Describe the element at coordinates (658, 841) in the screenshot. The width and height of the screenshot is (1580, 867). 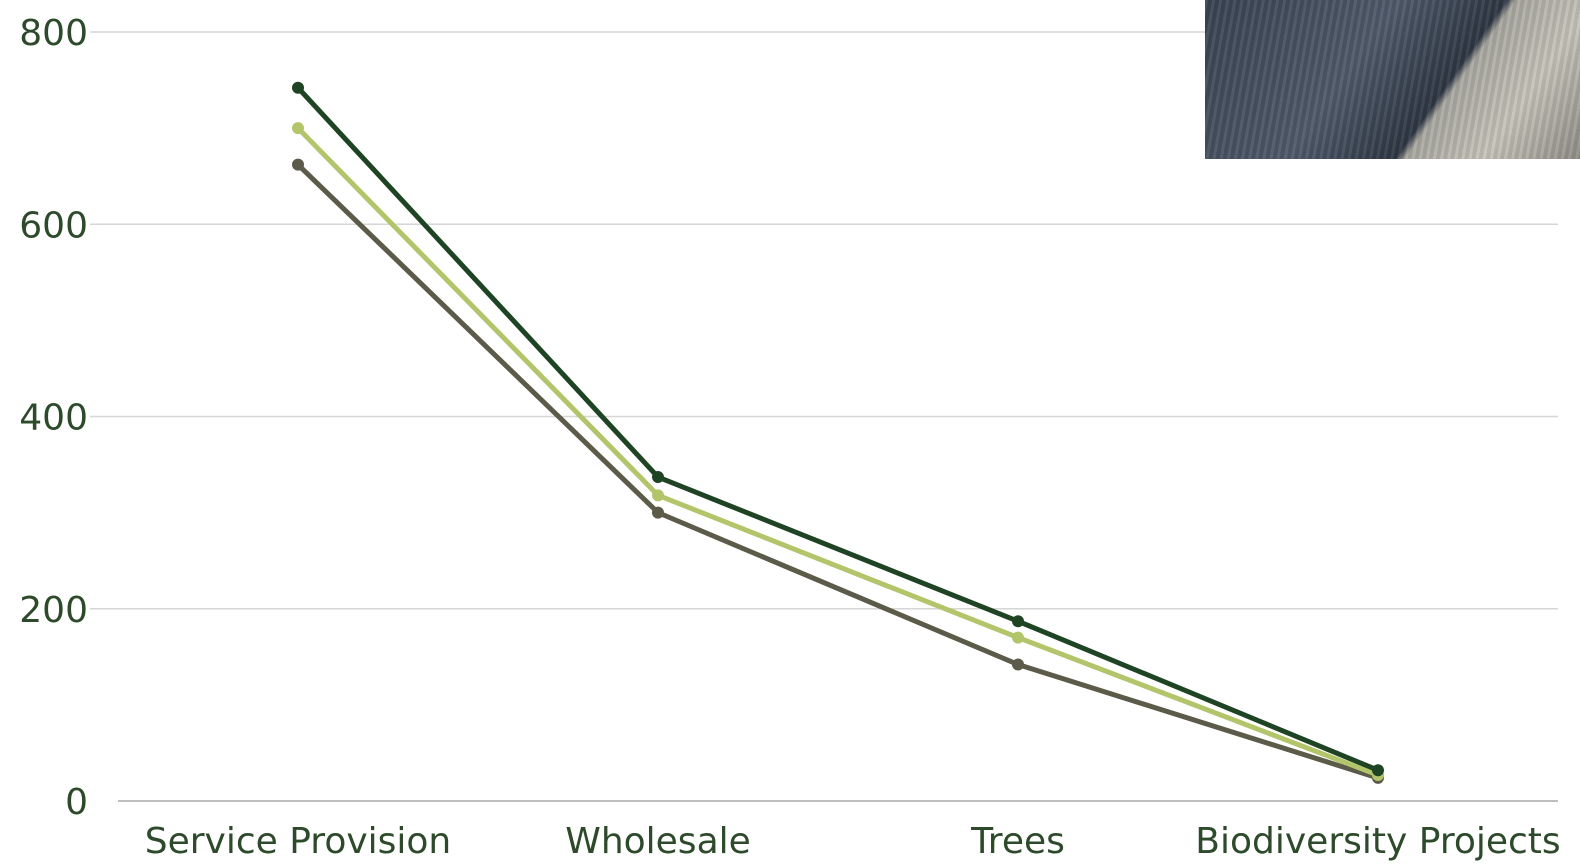
I see `x-tick-label: Wholesale` at that location.